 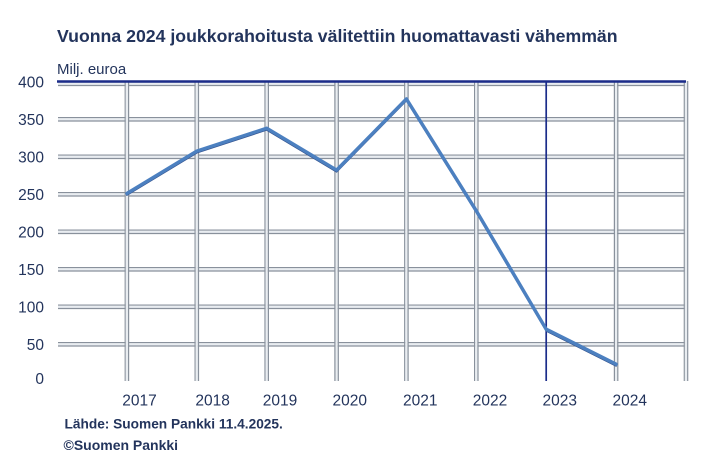 I want to click on svg-text: 2024, so click(x=630, y=401).